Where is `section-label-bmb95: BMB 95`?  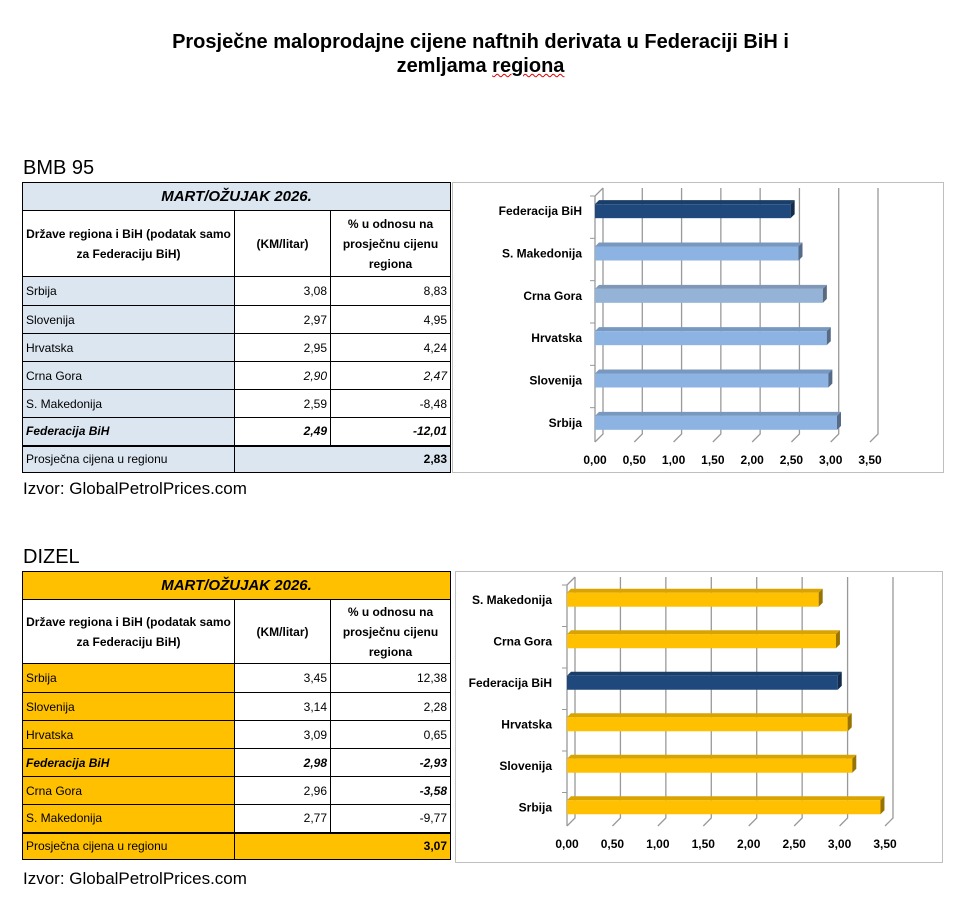
section-label-bmb95: BMB 95 is located at coordinates (59, 168).